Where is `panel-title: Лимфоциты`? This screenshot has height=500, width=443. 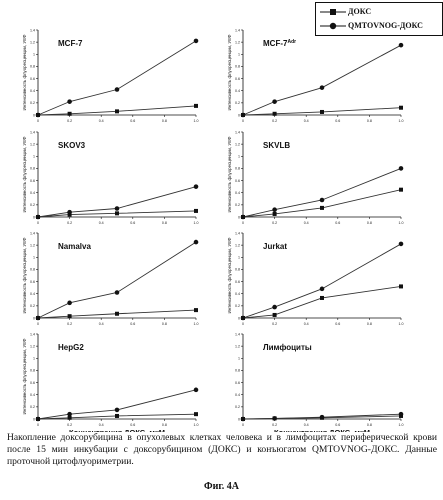
panel-title: Лимфоциты is located at coordinates (287, 347).